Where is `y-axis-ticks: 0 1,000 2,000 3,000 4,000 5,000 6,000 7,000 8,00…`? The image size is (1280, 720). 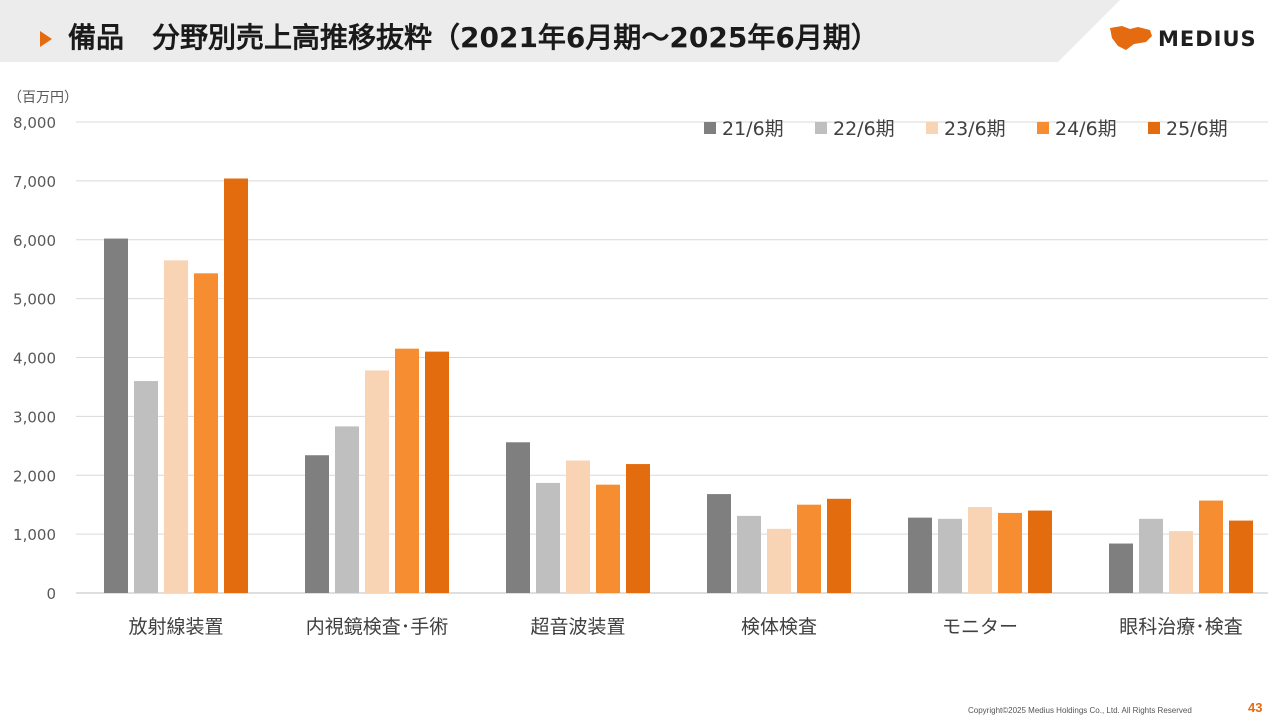 y-axis-ticks: 0 1,000 2,000 3,000 4,000 5,000 6,000 7,000 8,00… is located at coordinates (34, 358).